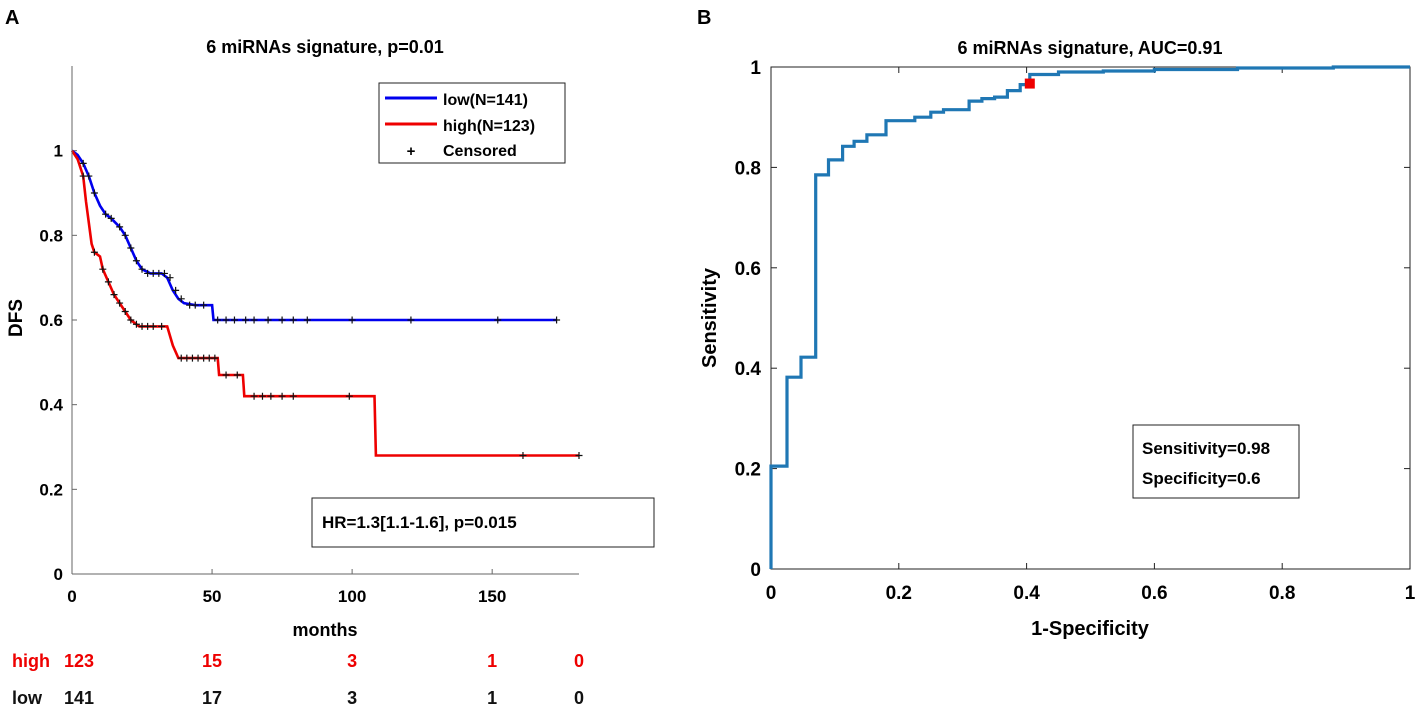 The image size is (1418, 714). What do you see at coordinates (1090, 629) in the screenshot?
I see `panel-b-xlabel: 1-Specificity` at bounding box center [1090, 629].